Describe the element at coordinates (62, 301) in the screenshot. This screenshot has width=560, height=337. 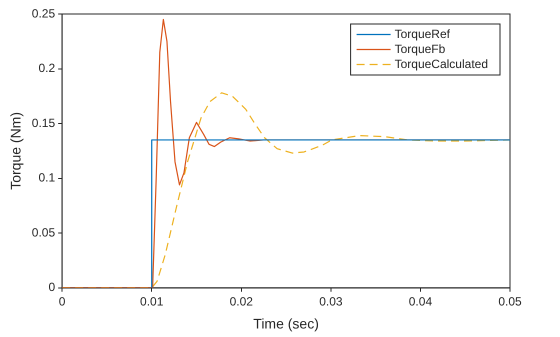
I see `x-tick-label: 0` at that location.